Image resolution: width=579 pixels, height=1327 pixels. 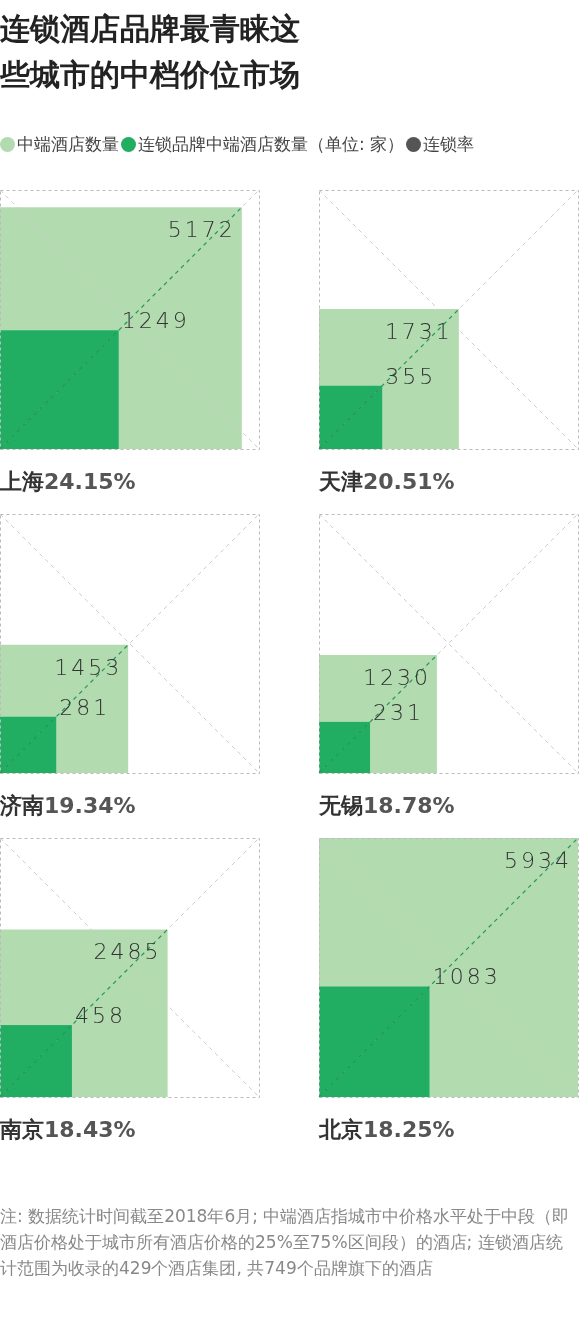 I want to click on category-label: 济南, so click(x=22, y=805).